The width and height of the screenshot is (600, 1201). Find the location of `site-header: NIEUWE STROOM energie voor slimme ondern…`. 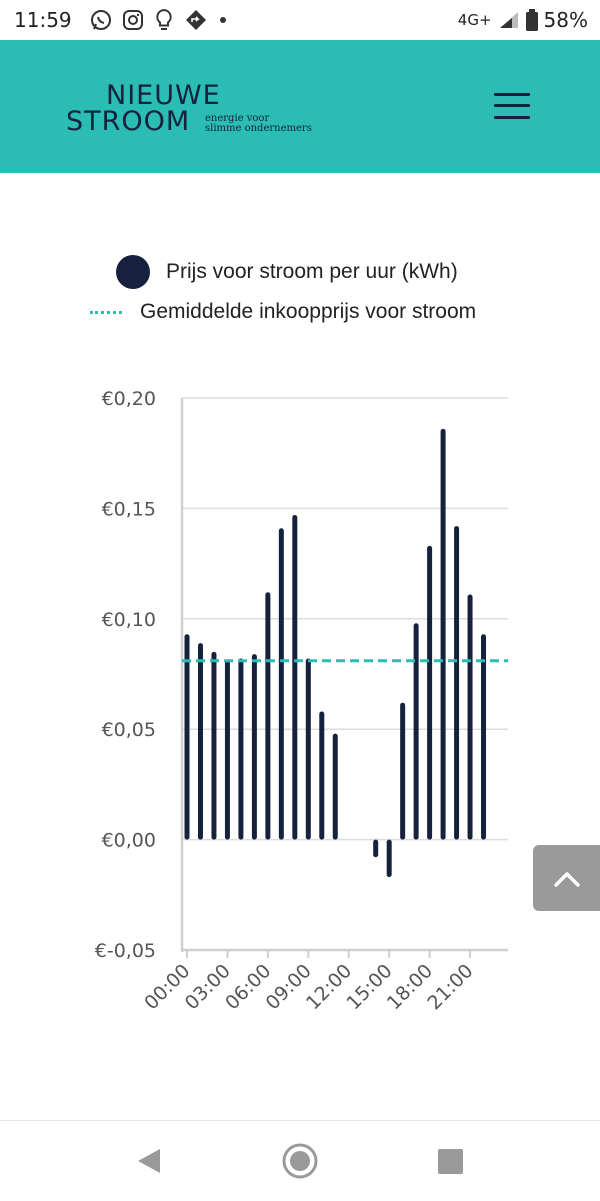

site-header: NIEUWE STROOM energie voor slimme ondern… is located at coordinates (300, 106).